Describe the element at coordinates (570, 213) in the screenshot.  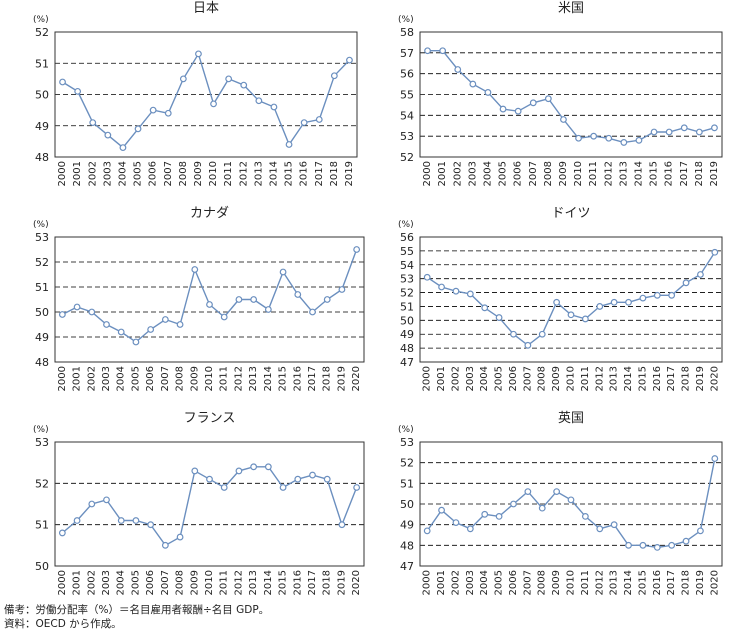
I see `chart-title: ドイツ` at that location.